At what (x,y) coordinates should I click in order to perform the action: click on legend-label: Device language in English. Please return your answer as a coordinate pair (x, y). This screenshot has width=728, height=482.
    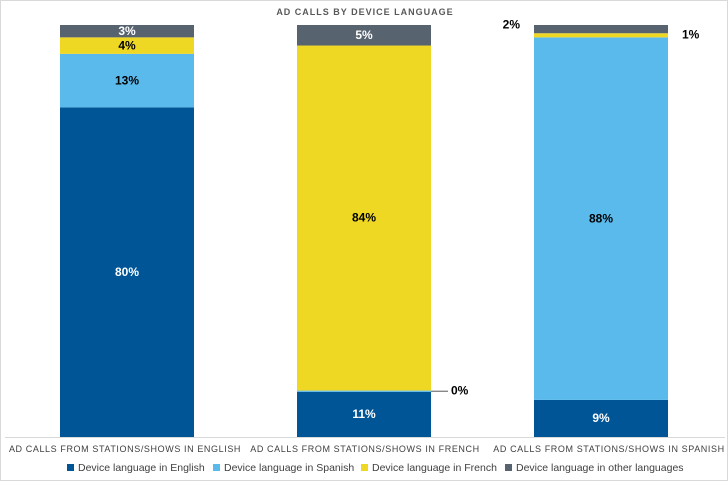
    Looking at the image, I should click on (141, 468).